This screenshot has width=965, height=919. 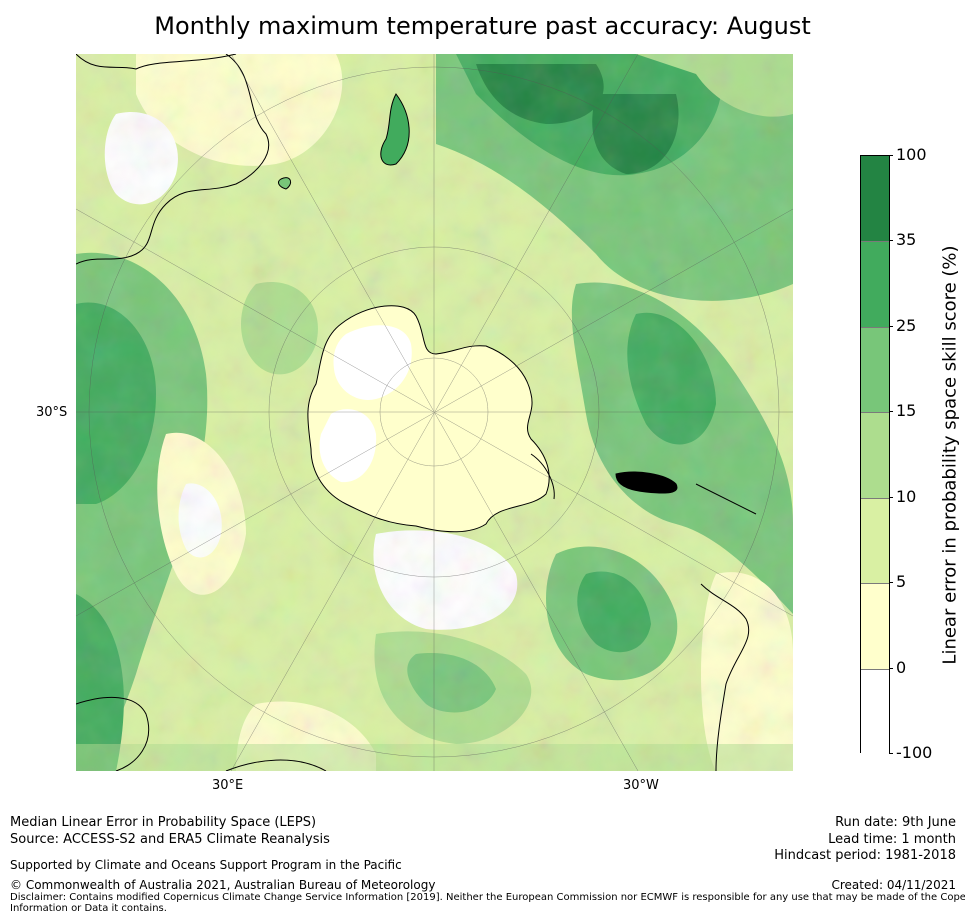 What do you see at coordinates (906, 496) in the screenshot?
I see `colorbar-tick-label: 10` at bounding box center [906, 496].